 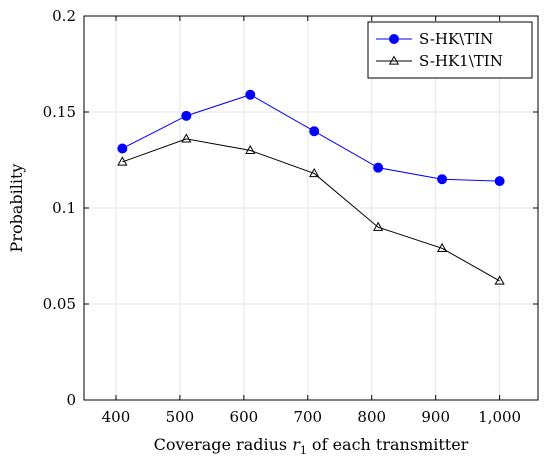 I want to click on x-axis-label: Coverage radius r1 of each transmitter, so click(x=311, y=446).